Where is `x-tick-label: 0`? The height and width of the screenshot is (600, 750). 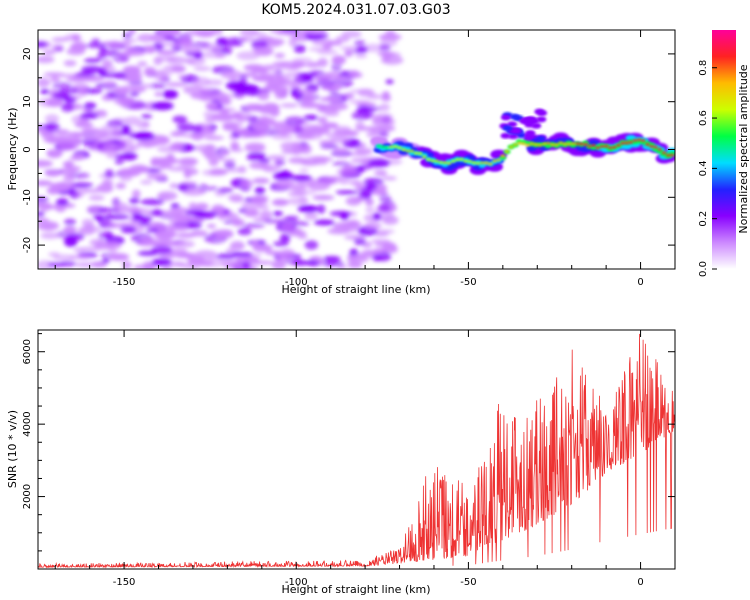
x-tick-label: 0 is located at coordinates (640, 582).